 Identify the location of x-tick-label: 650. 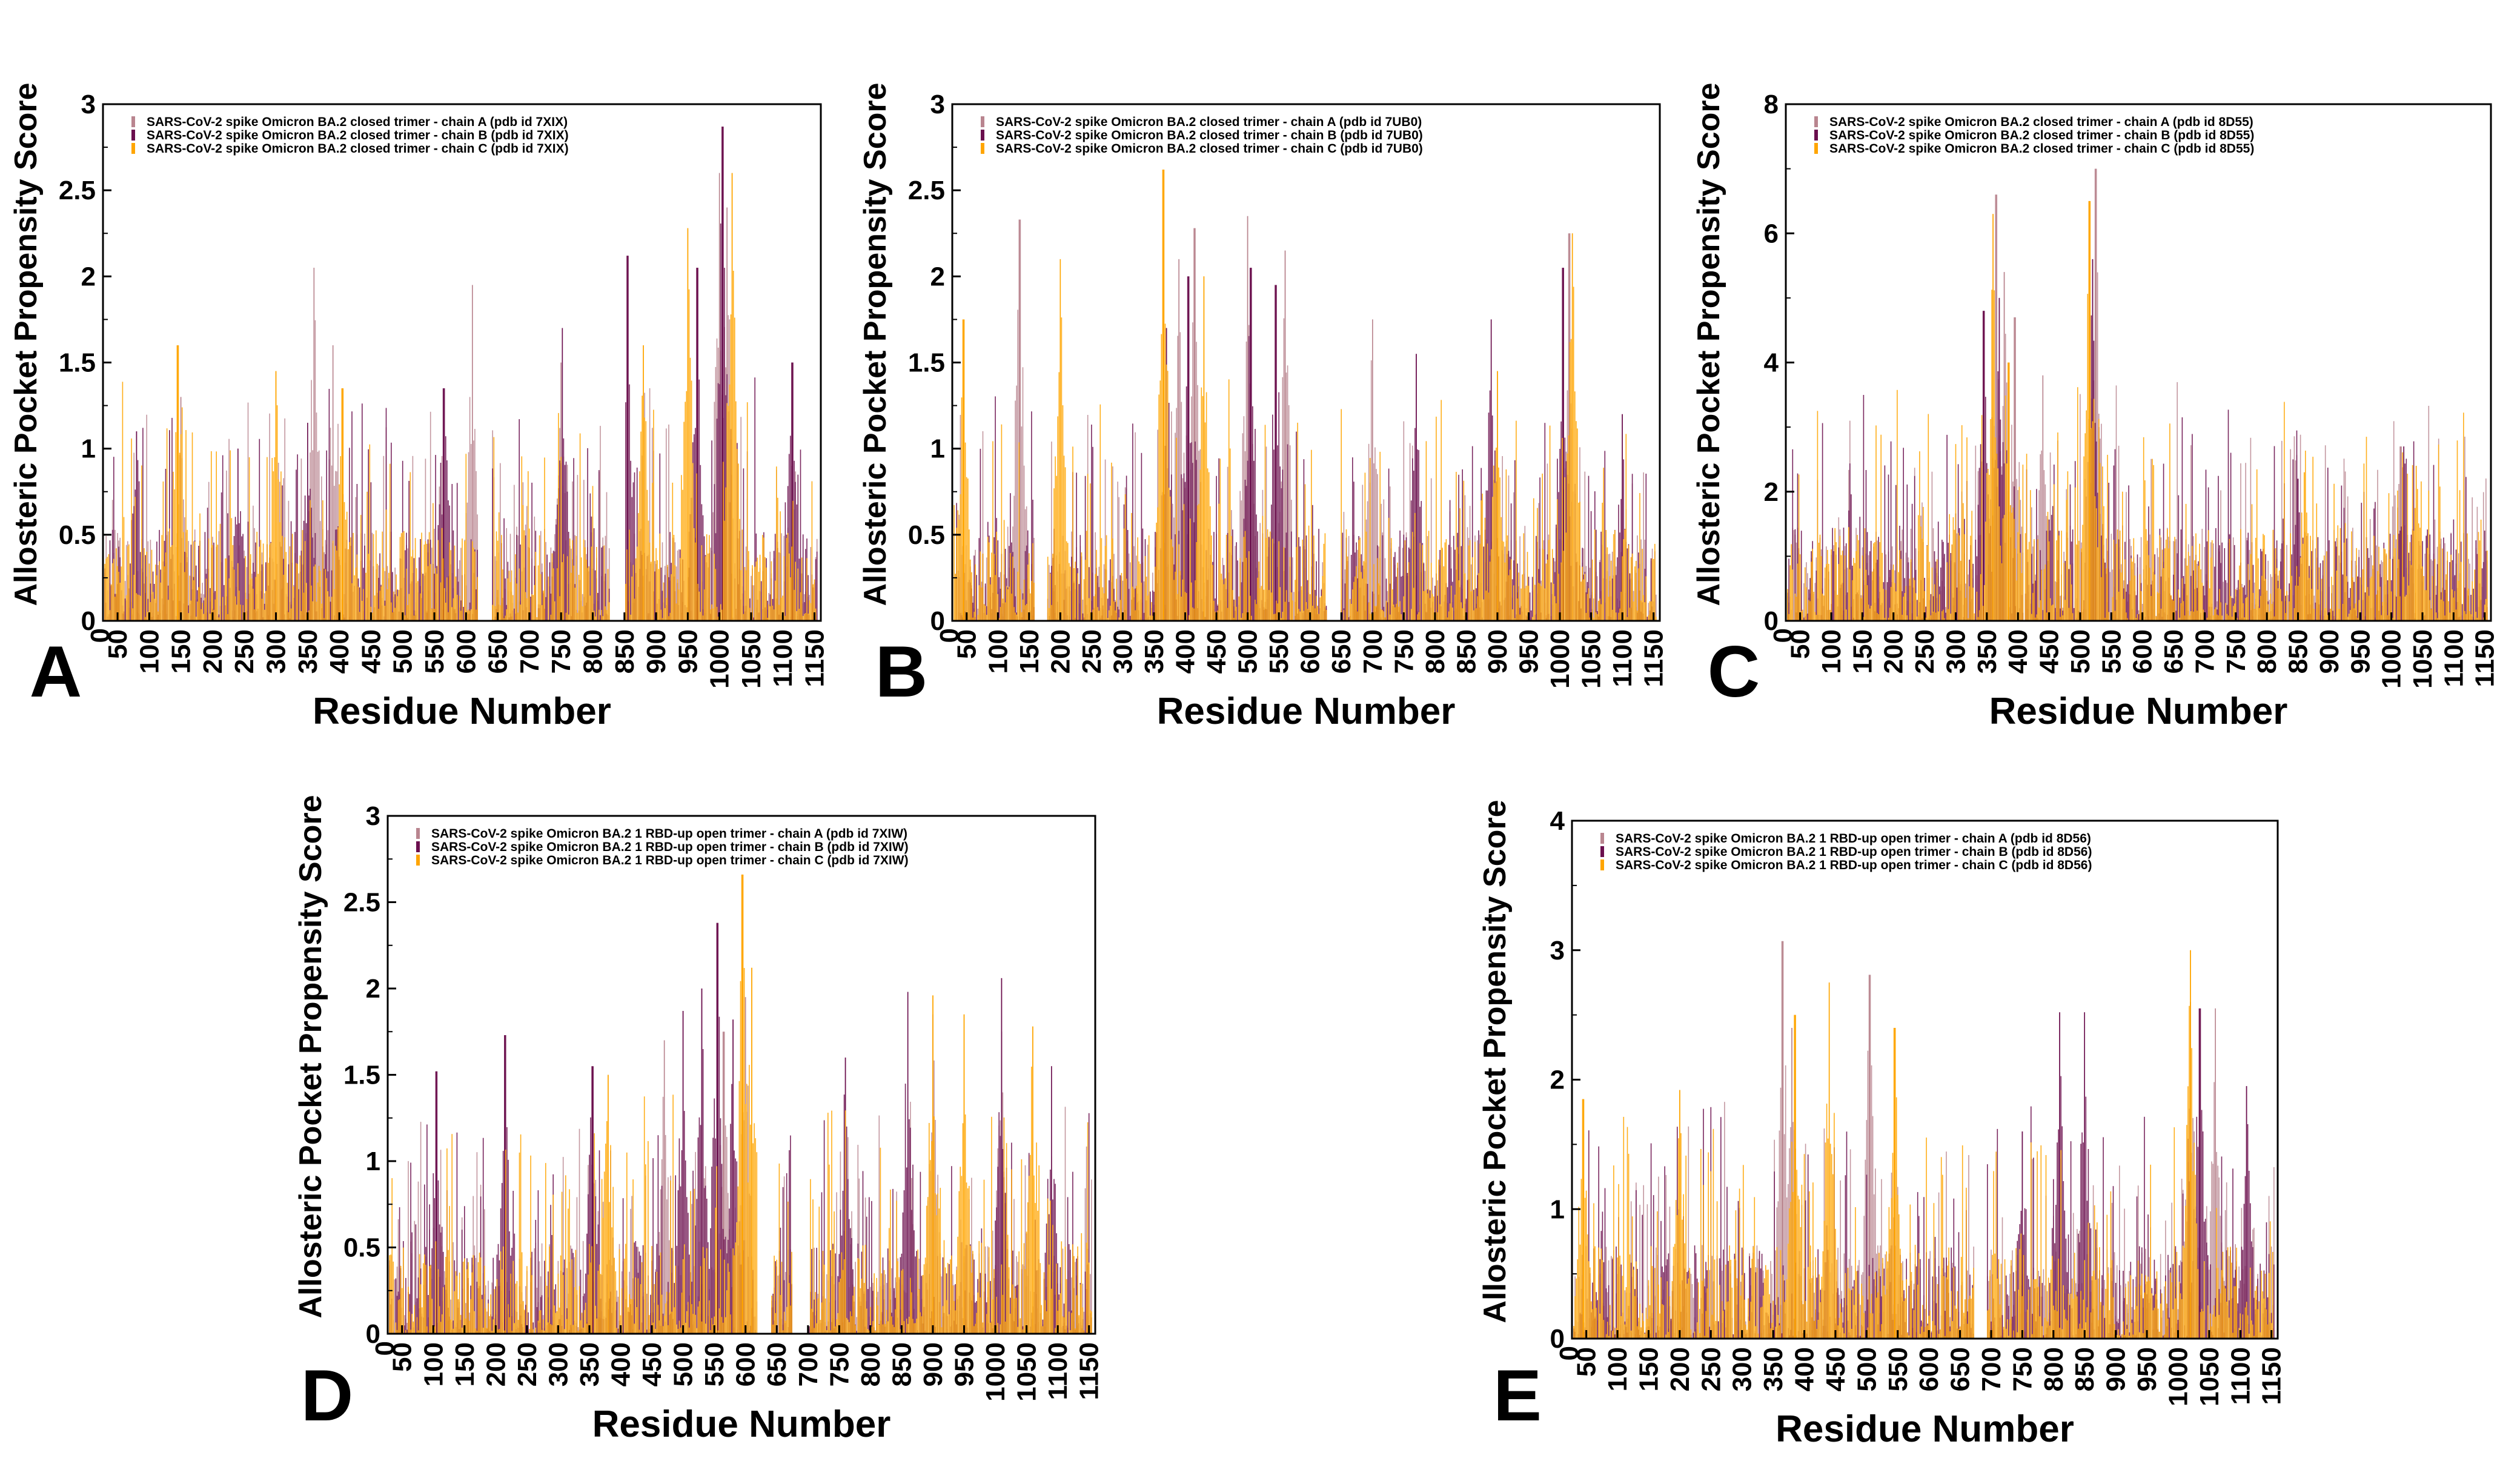
(498, 651).